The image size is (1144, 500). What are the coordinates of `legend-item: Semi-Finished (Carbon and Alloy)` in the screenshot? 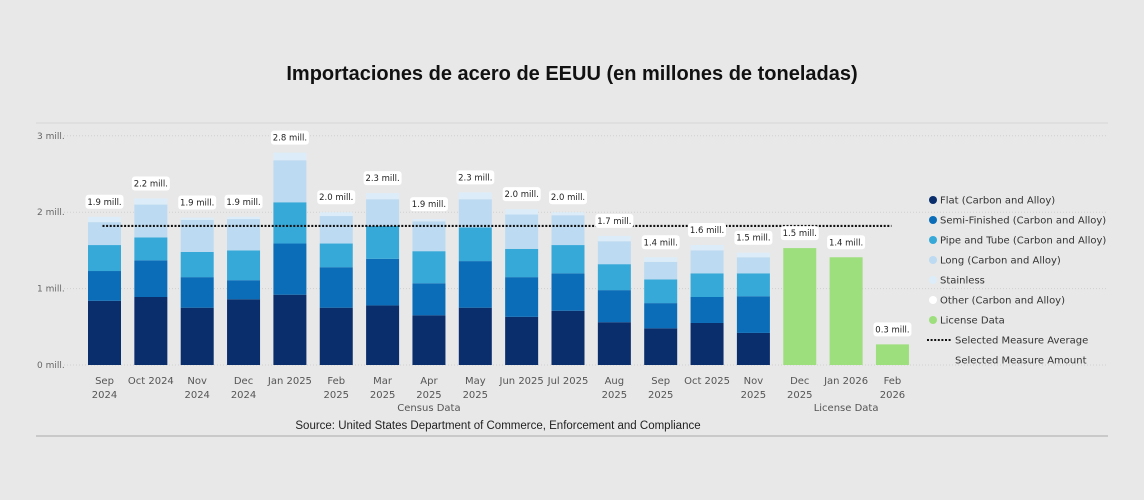 It's located at (1017, 221).